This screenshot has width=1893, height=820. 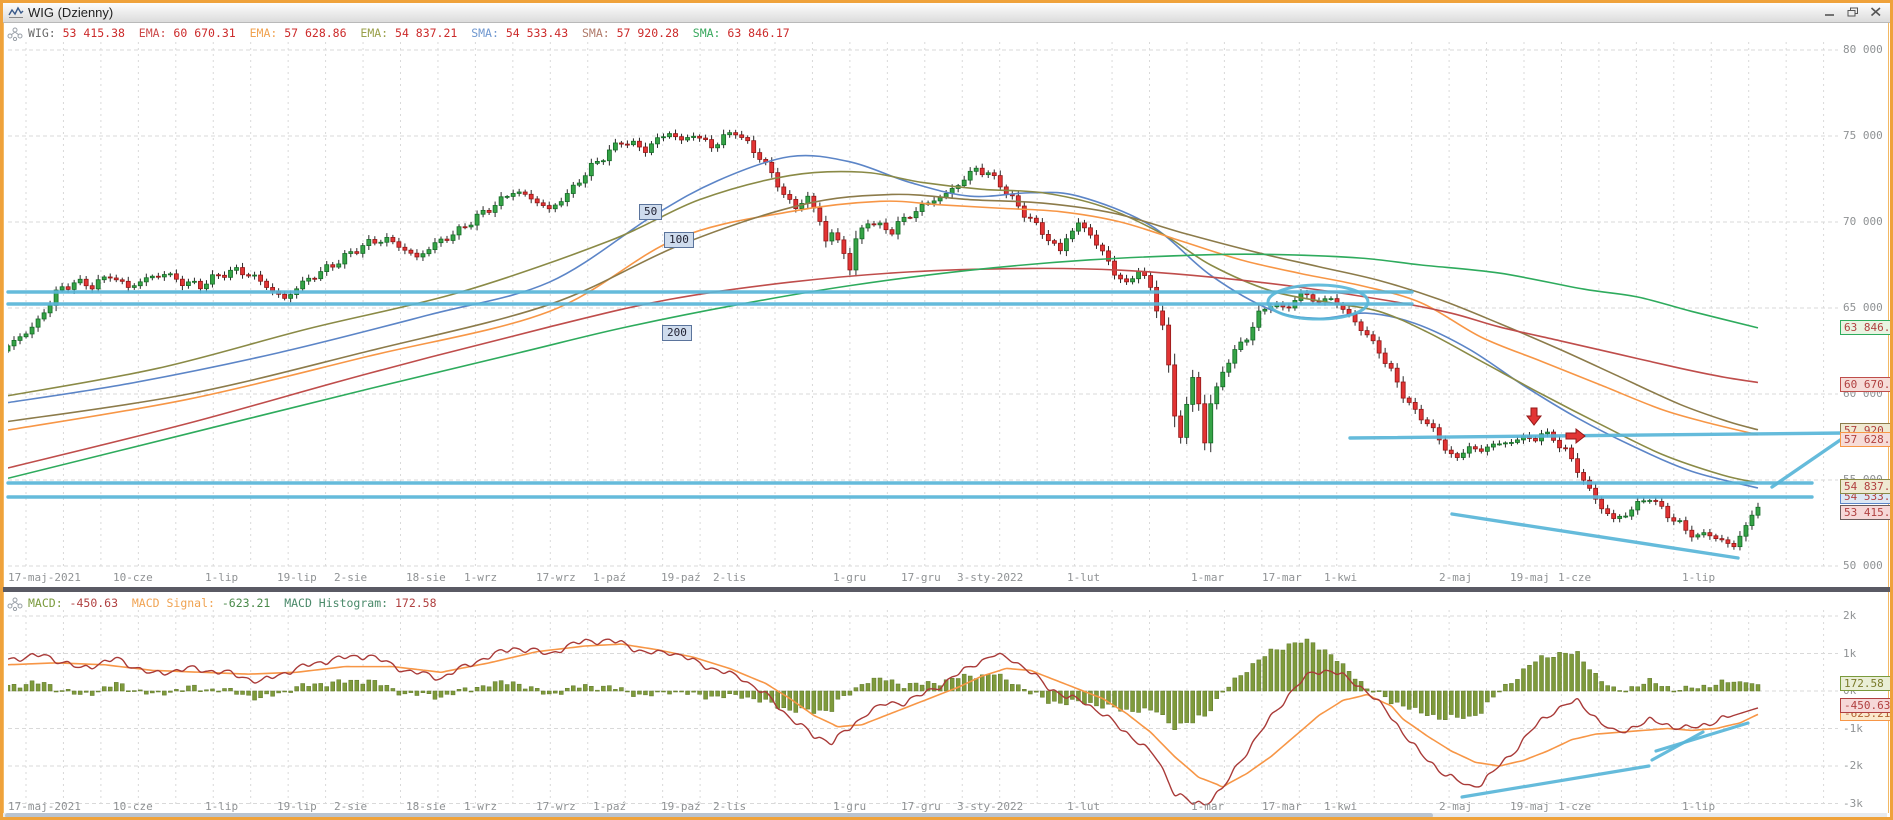 I want to click on date-axis-tick: 1-lut, so click(x=1084, y=577).